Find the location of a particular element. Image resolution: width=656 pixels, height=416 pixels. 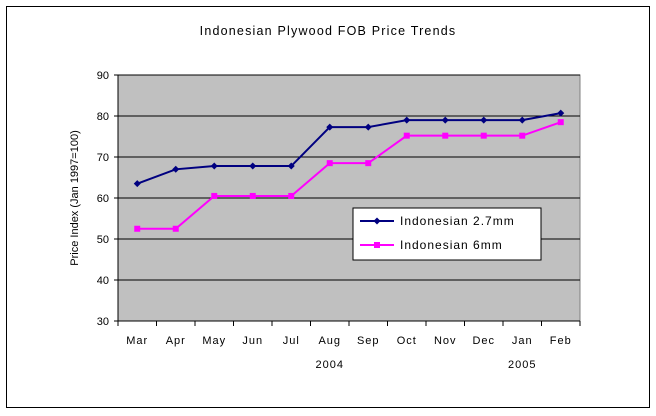

y-tick-label: 60 is located at coordinates (103, 199).